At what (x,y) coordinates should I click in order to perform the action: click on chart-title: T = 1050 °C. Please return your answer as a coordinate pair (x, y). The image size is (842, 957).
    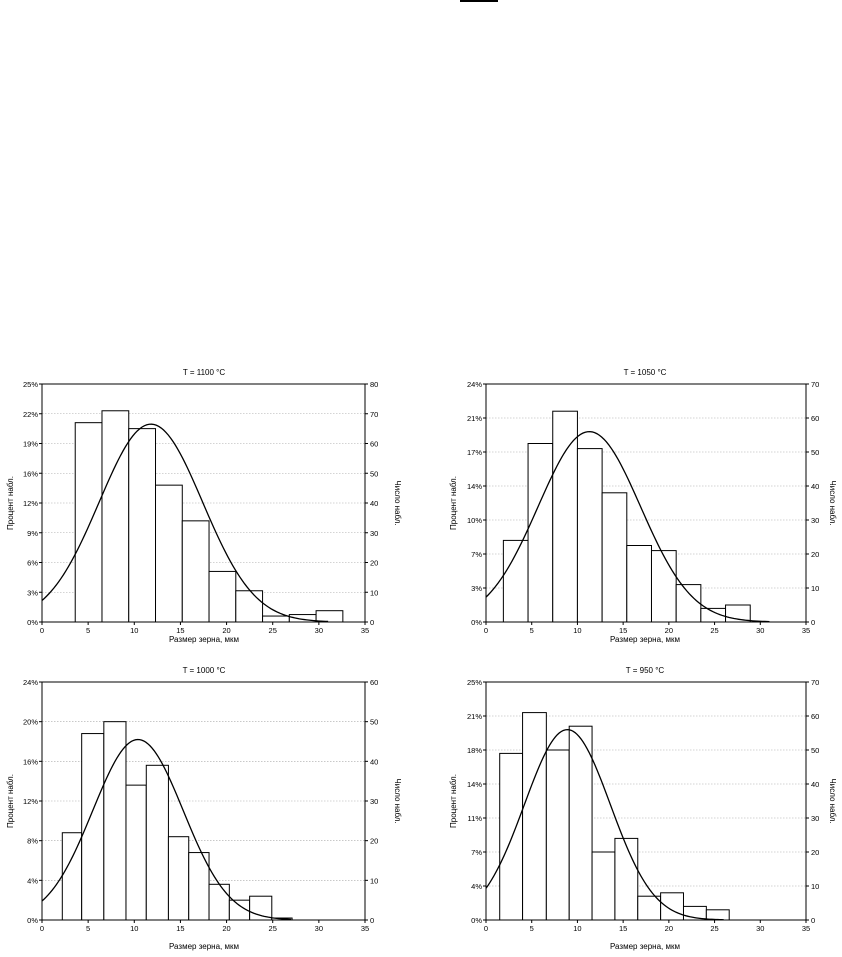
    Looking at the image, I should click on (645, 372).